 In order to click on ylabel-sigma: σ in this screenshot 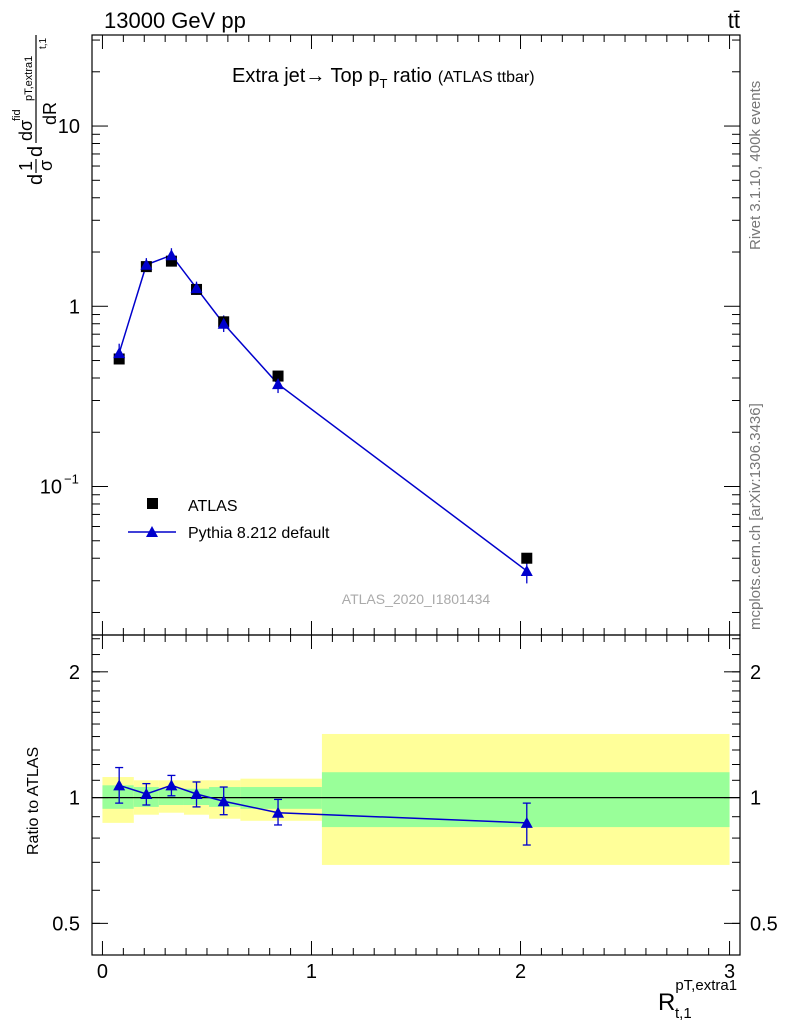, I will do `click(46, 165)`.